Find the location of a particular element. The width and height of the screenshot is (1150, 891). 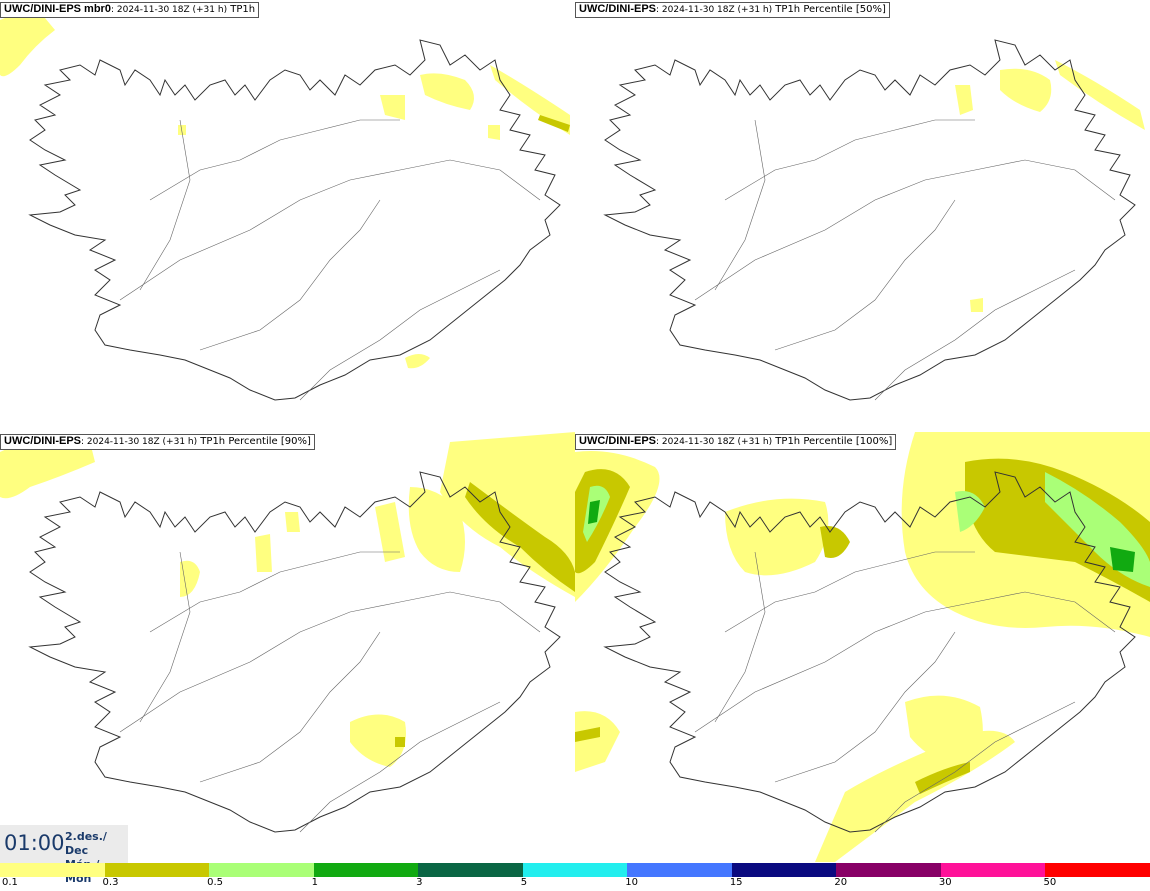

parameter-label: TP1h Percentile [50%] is located at coordinates (829, 9).